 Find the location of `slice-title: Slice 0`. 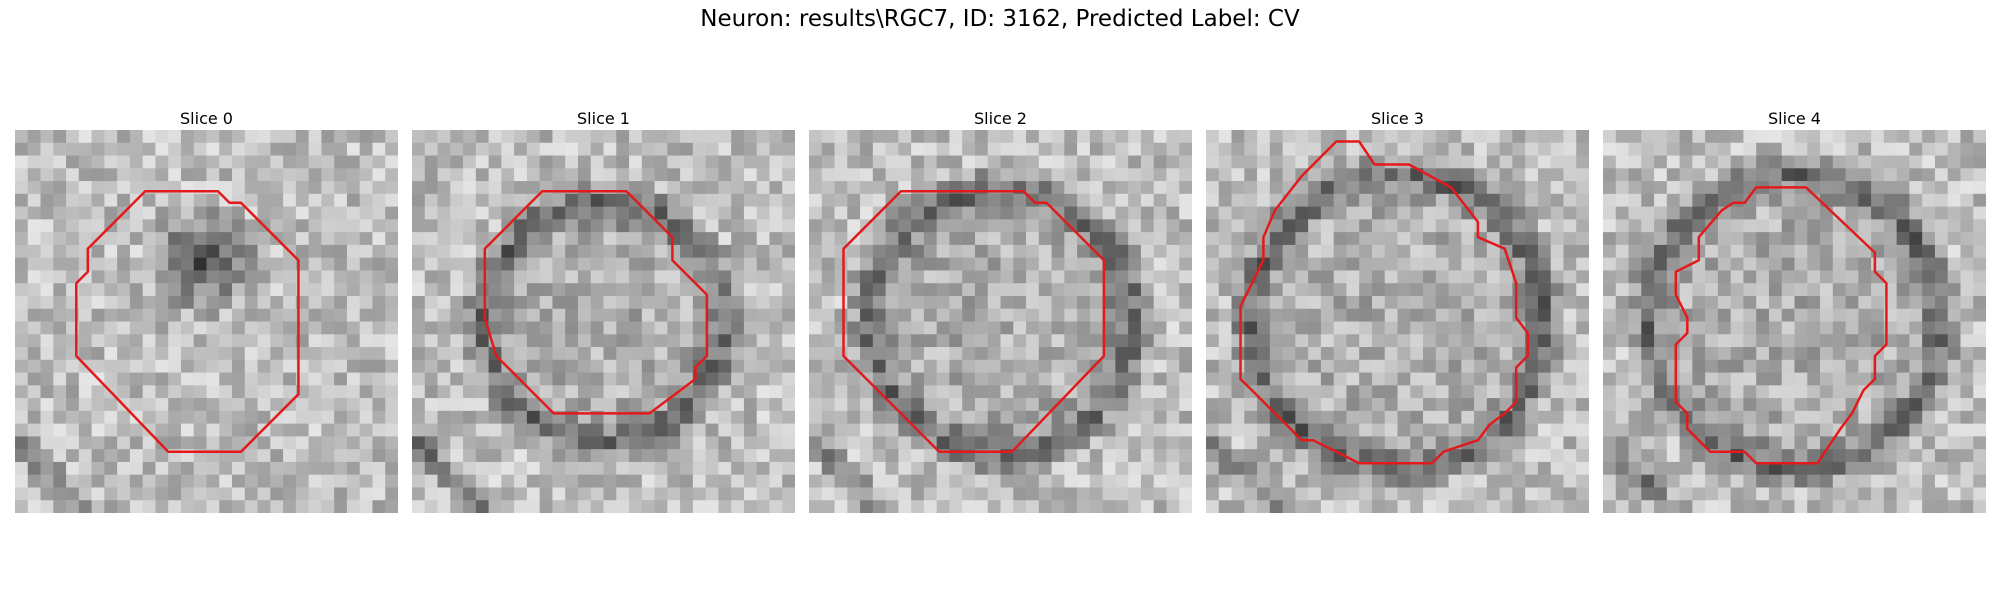

slice-title: Slice 0 is located at coordinates (206, 118).